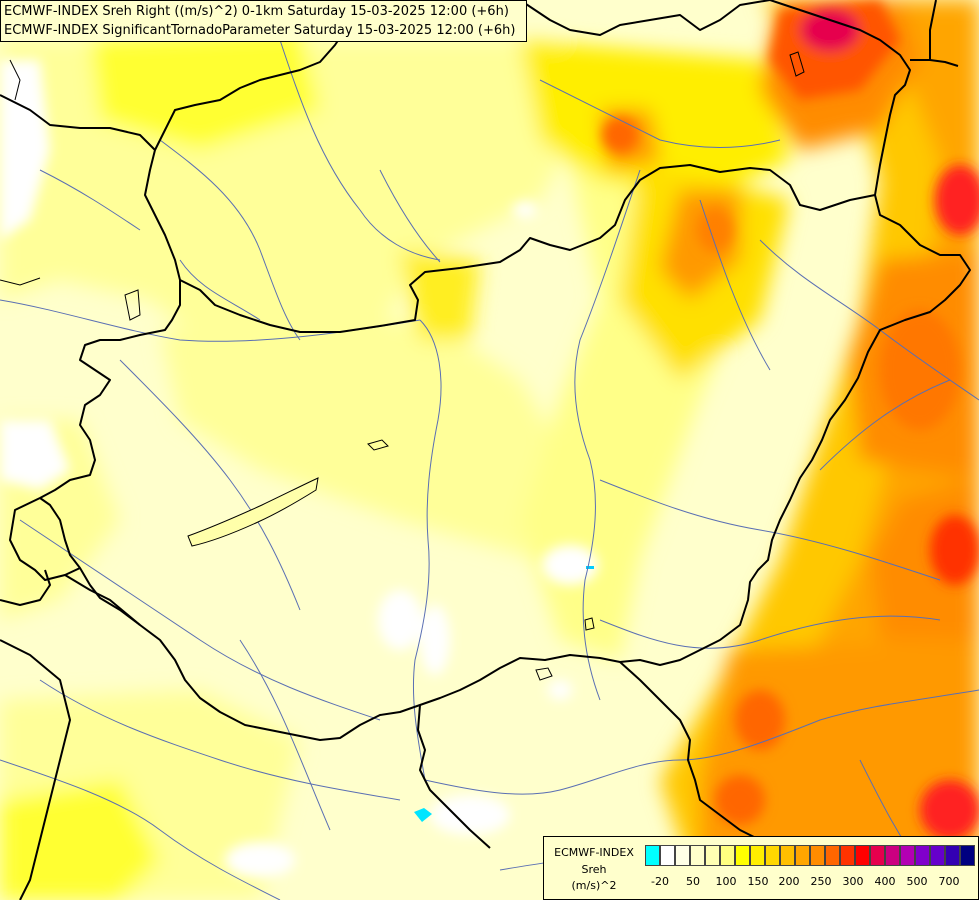 Image resolution: width=979 pixels, height=900 pixels. Describe the element at coordinates (693, 881) in the screenshot. I see `legend-tick-label: 50` at that location.